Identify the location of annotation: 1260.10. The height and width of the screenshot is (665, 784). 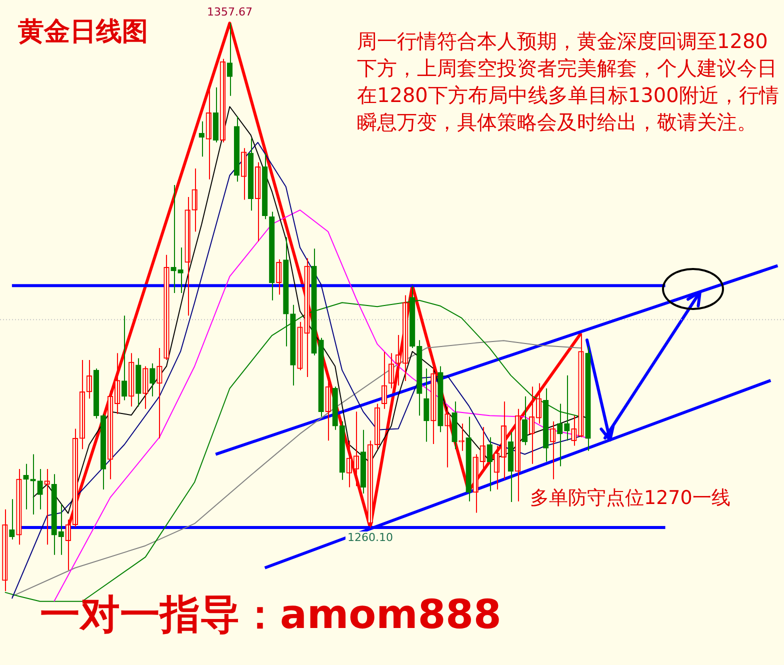
(370, 537).